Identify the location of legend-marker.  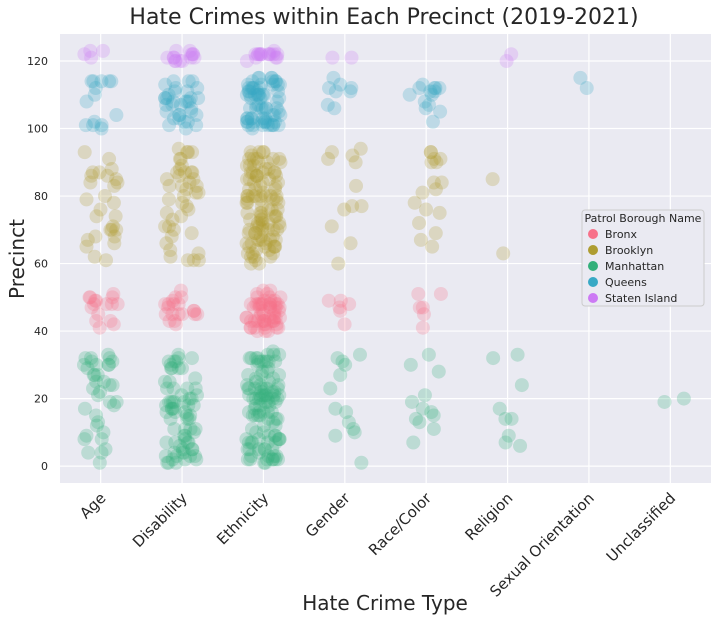
(593, 282).